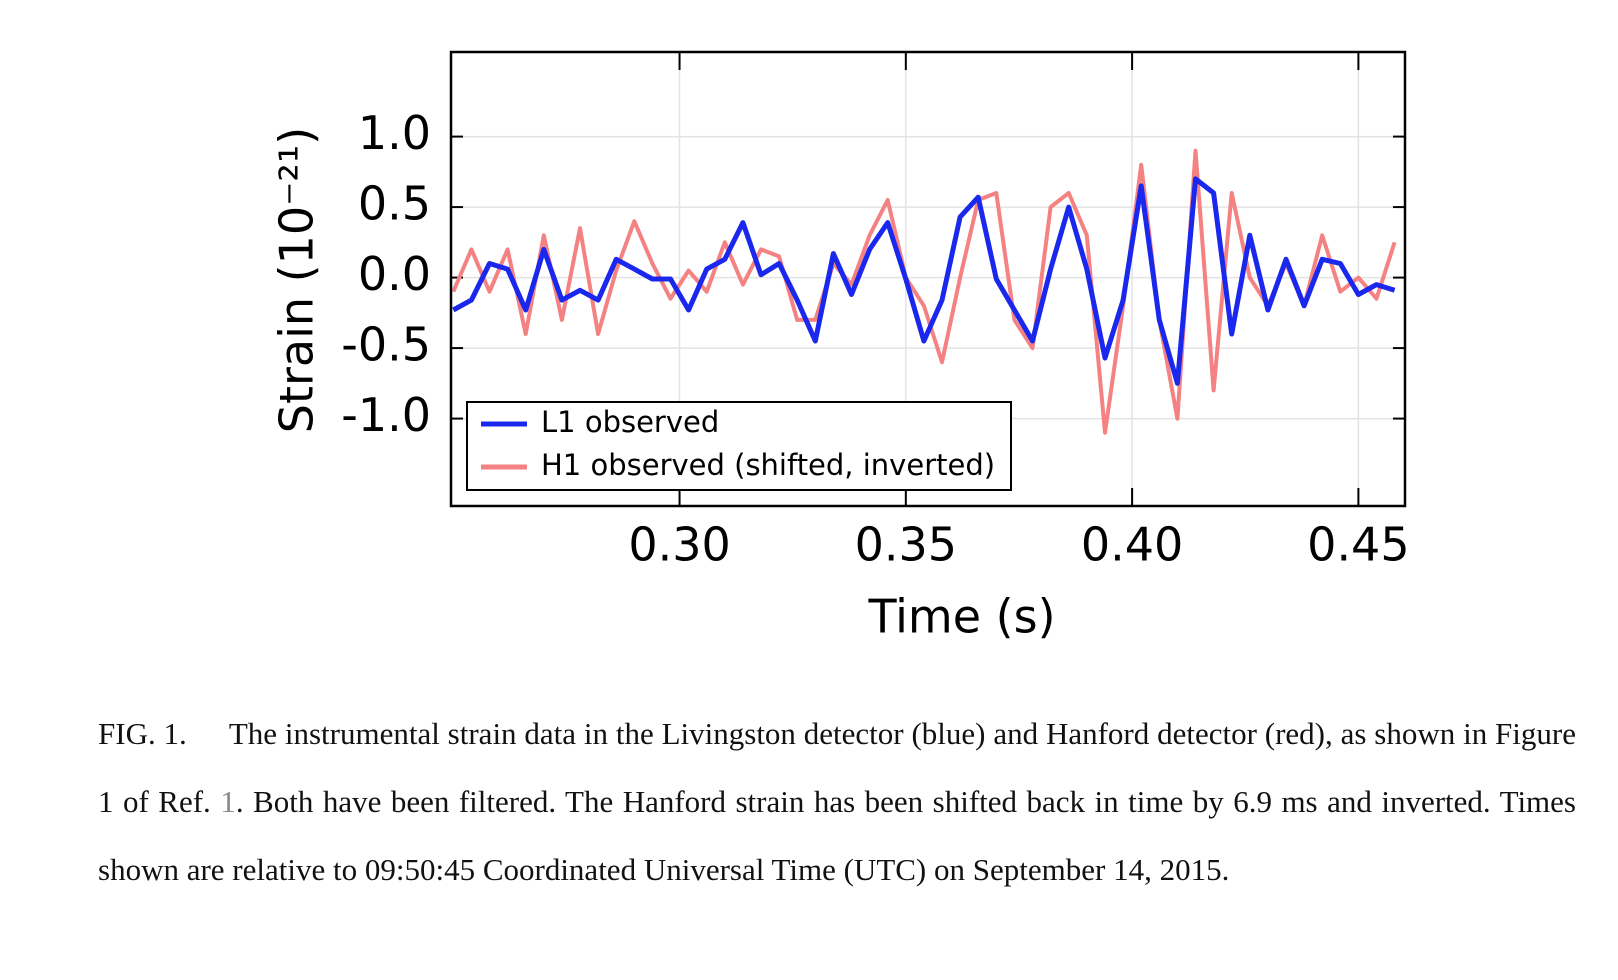  What do you see at coordinates (228, 801) in the screenshot?
I see `caption-ref: 1` at bounding box center [228, 801].